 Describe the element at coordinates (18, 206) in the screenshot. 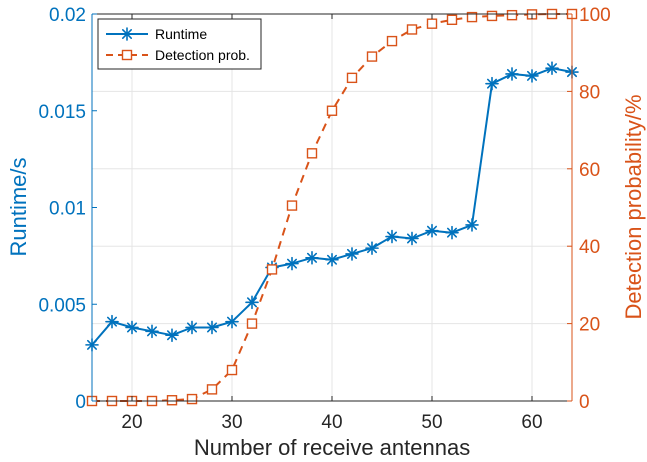

I see `y-axis-left-label: Runtime/s` at that location.